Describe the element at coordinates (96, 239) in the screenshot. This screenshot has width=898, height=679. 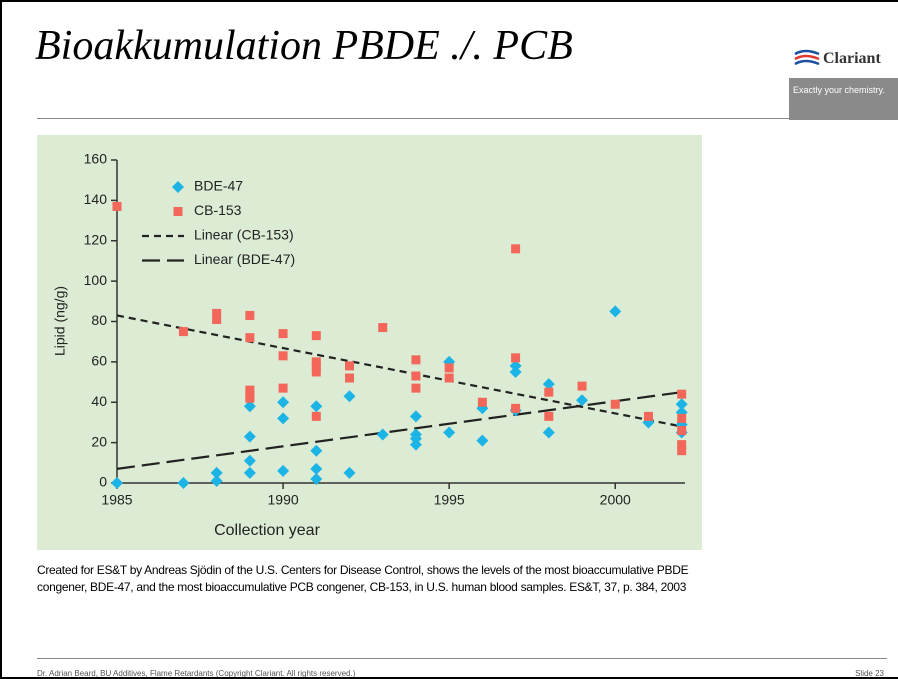
I see `y-tick-label: 120` at that location.